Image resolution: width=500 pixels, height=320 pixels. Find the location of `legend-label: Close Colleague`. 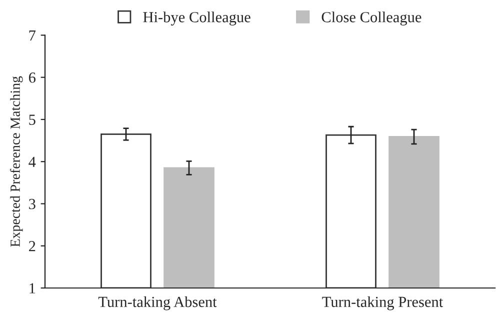

legend-label: Close Colleague is located at coordinates (372, 19).